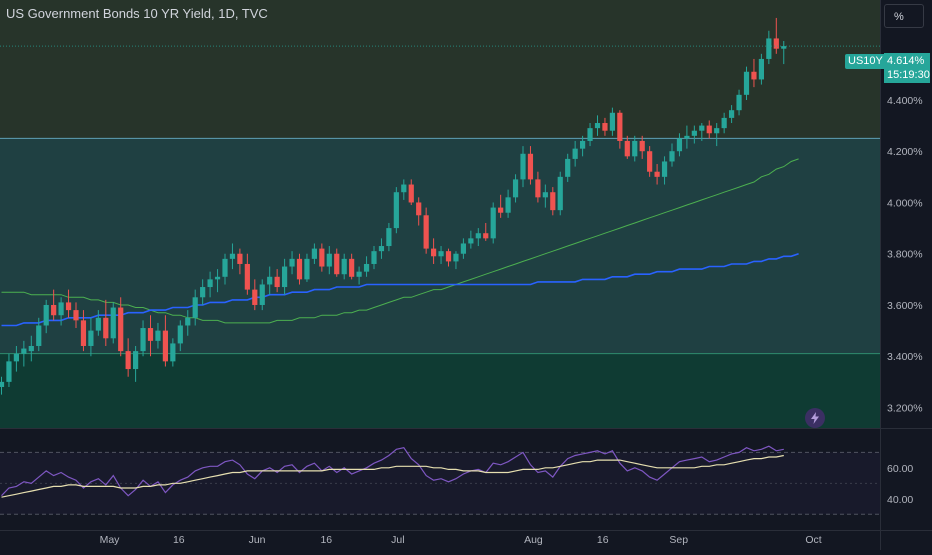  What do you see at coordinates (905, 357) in the screenshot?
I see `price-tick-label: 3.400%` at bounding box center [905, 357].